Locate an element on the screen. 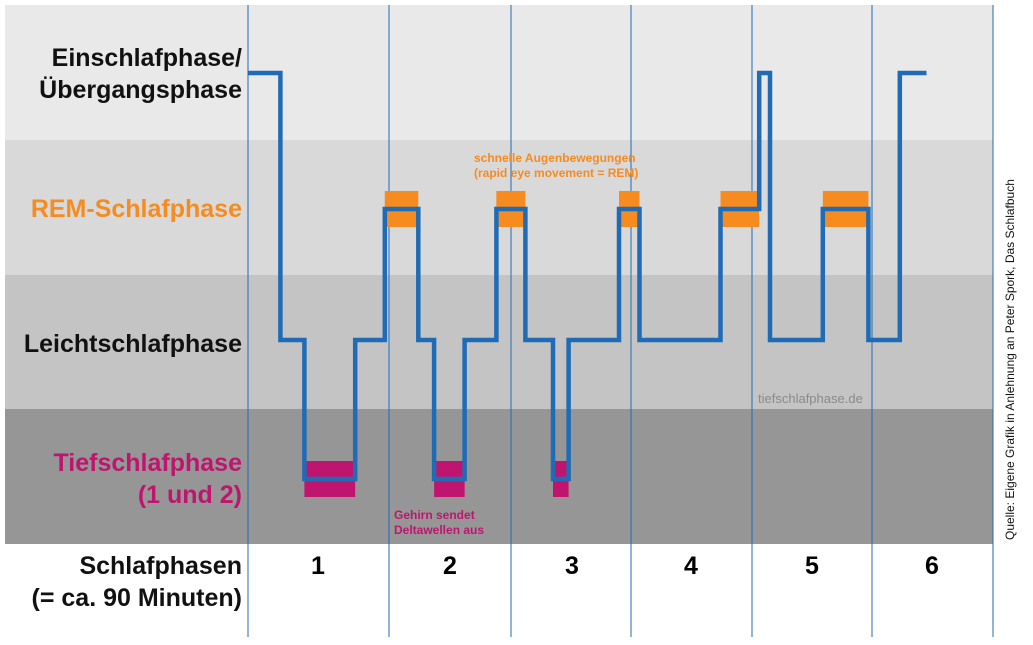 This screenshot has height=645, width=1033. stage-label-rem: REM-Schlafphase is located at coordinates (121, 209).